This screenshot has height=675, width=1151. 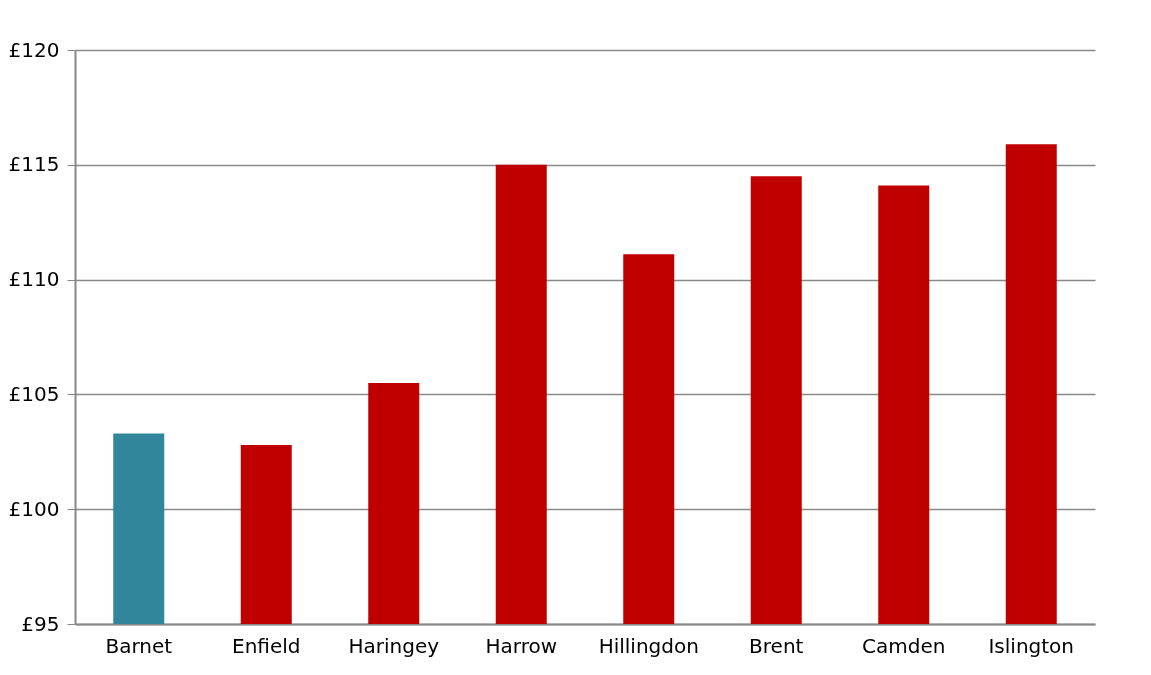 I want to click on x-tick-label: Haringey, so click(x=394, y=645).